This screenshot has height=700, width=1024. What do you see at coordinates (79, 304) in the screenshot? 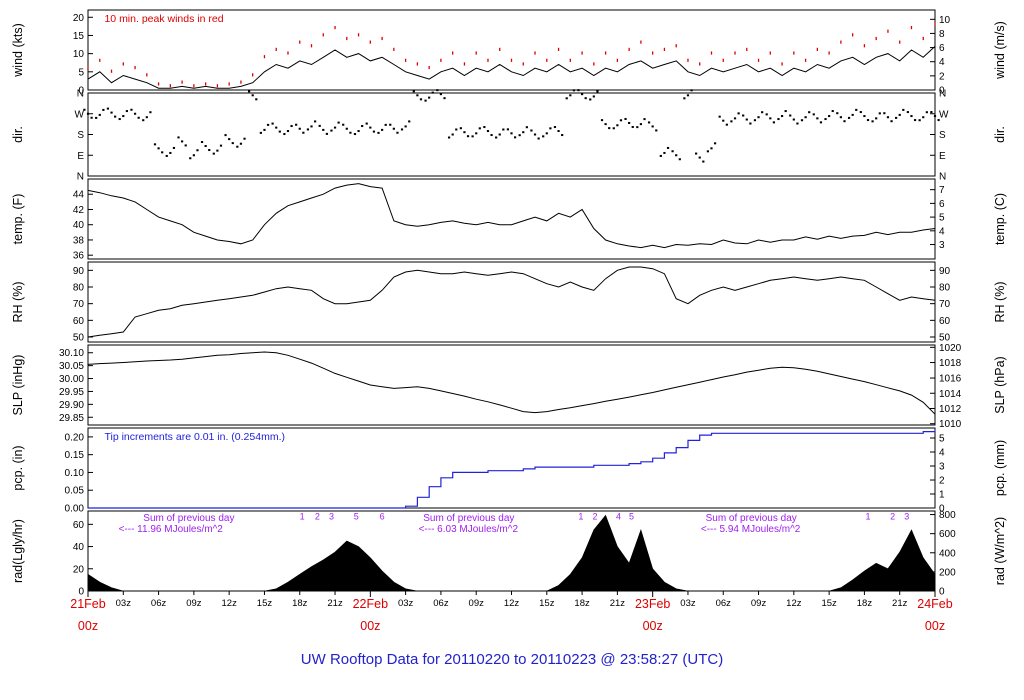
I see `ytick-left: 70` at bounding box center [79, 304].